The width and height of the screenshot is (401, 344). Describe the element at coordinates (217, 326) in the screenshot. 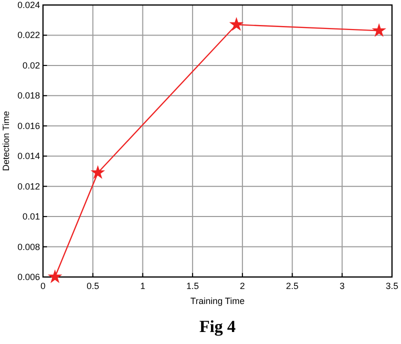

I see `caption: Fig 4` at that location.